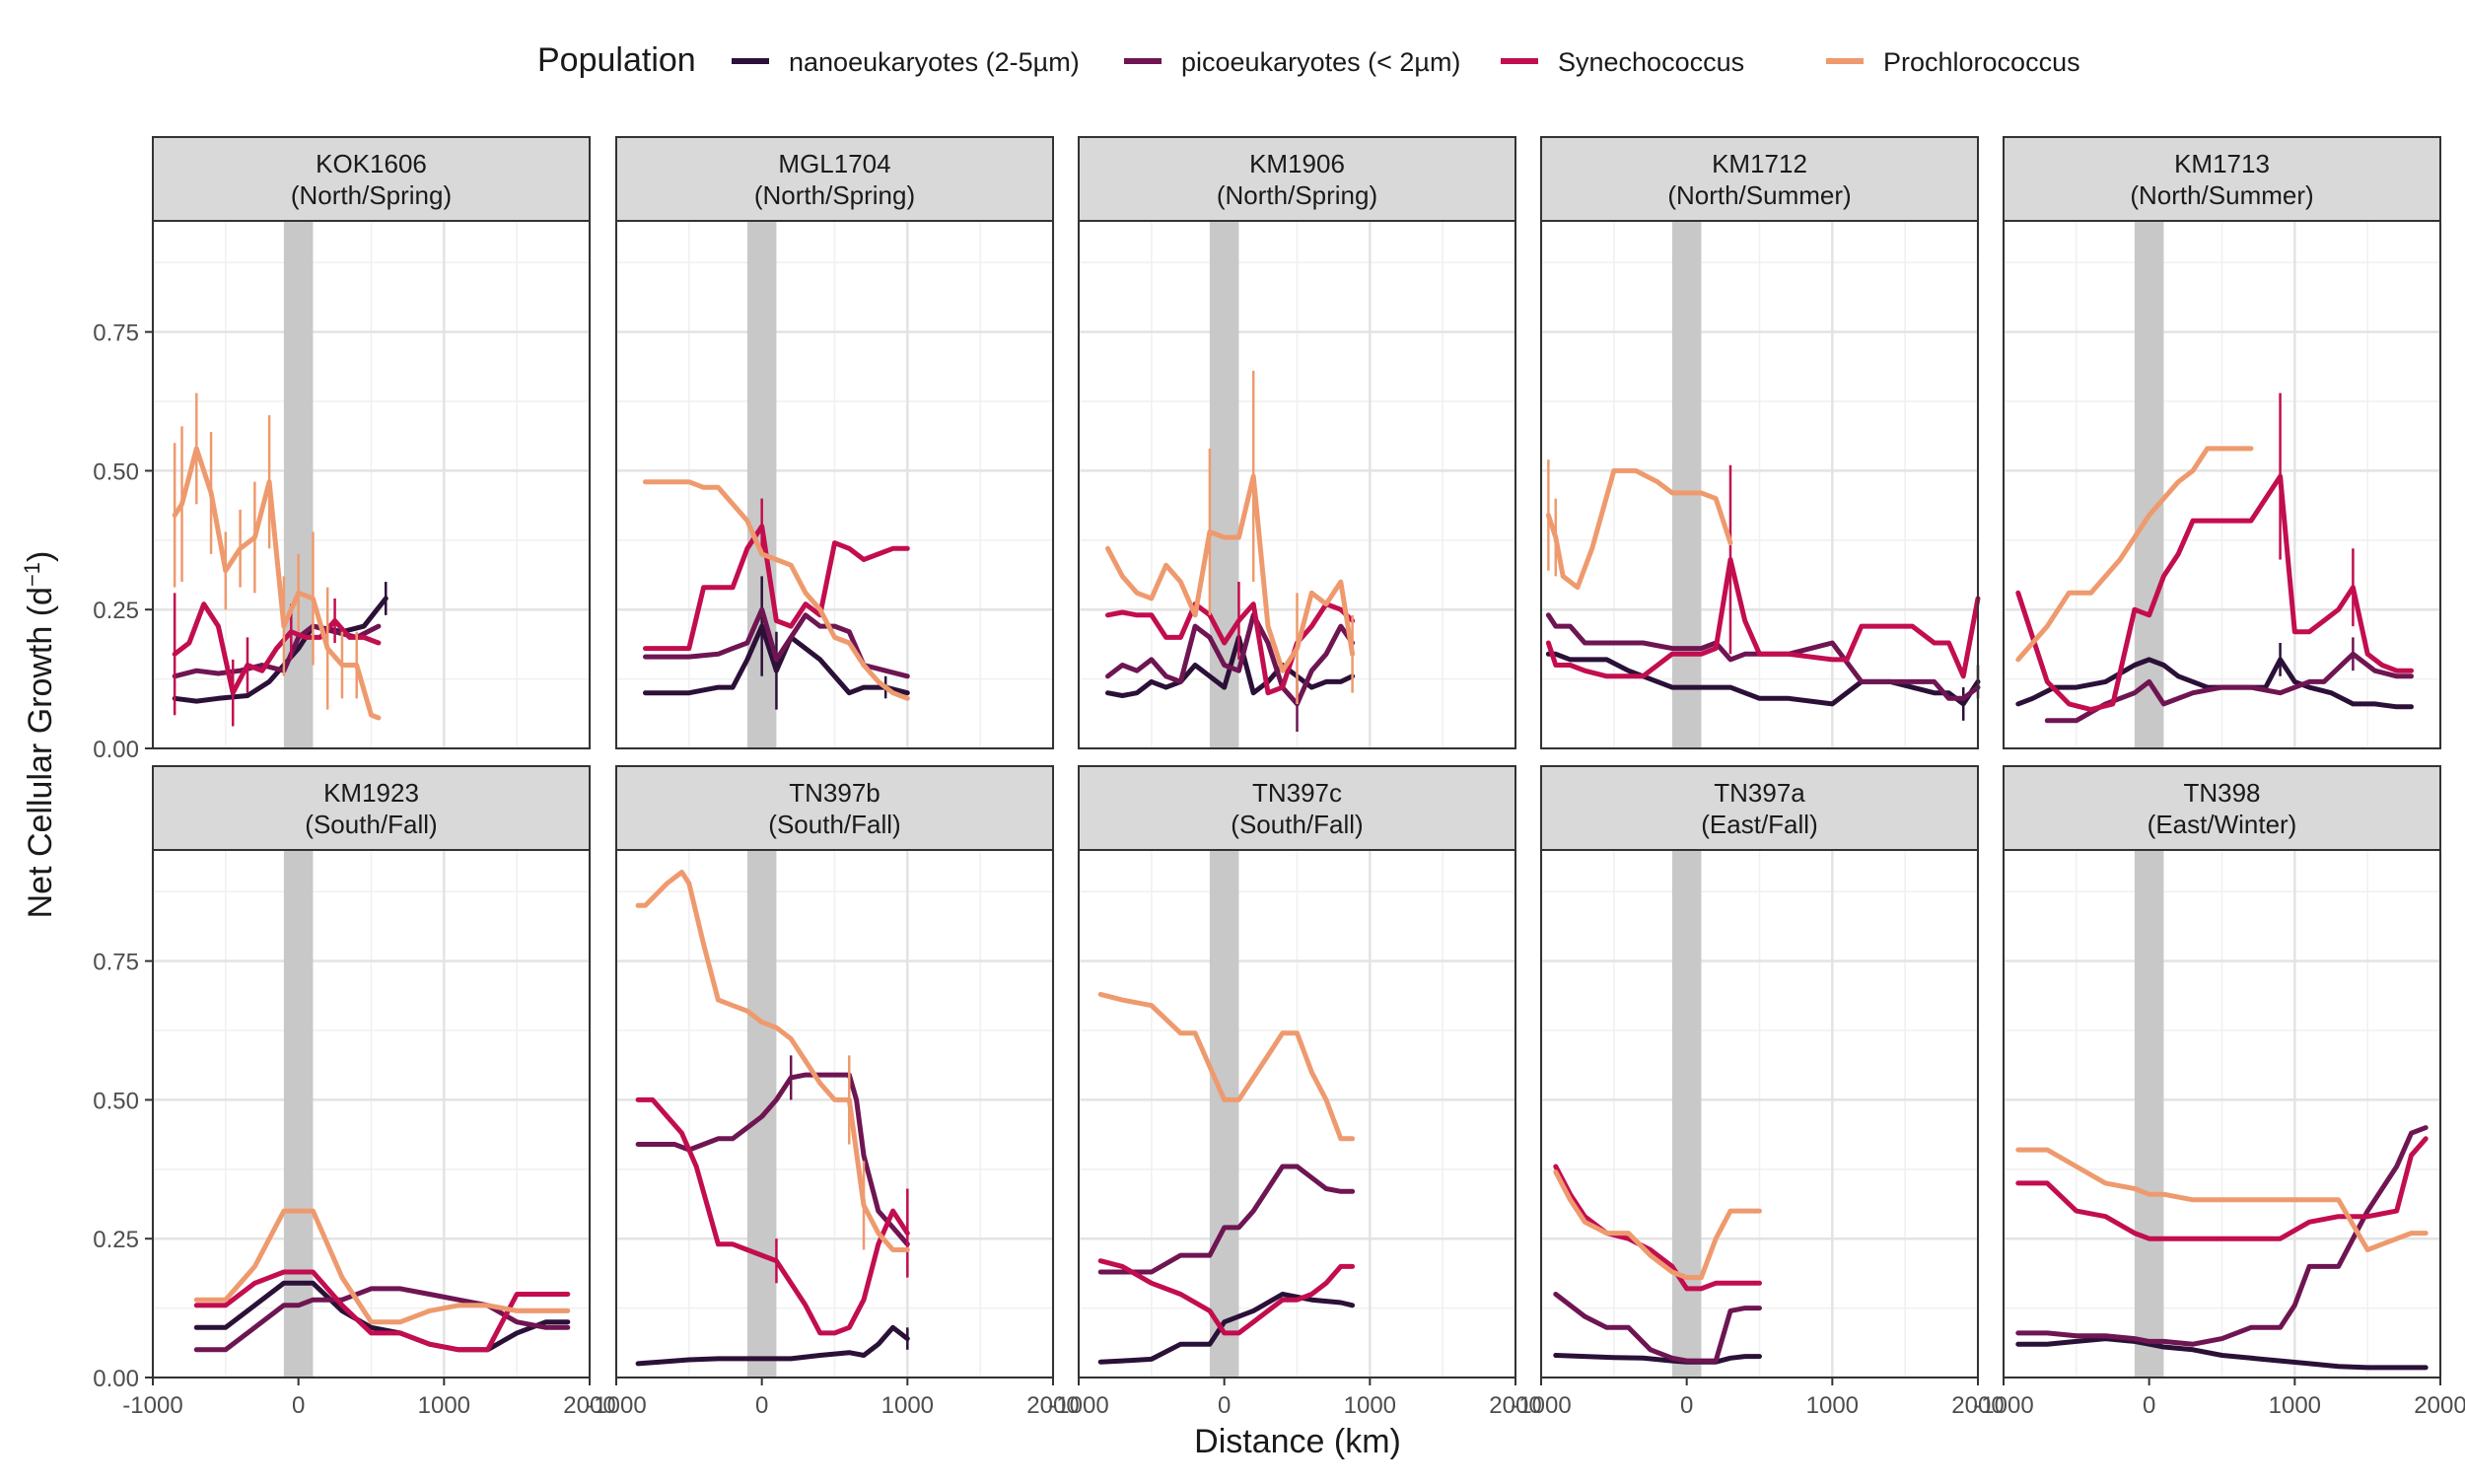 This screenshot has width=2465, height=1484. Describe the element at coordinates (116, 750) in the screenshot. I see `y-tick-label: 0.00` at that location.